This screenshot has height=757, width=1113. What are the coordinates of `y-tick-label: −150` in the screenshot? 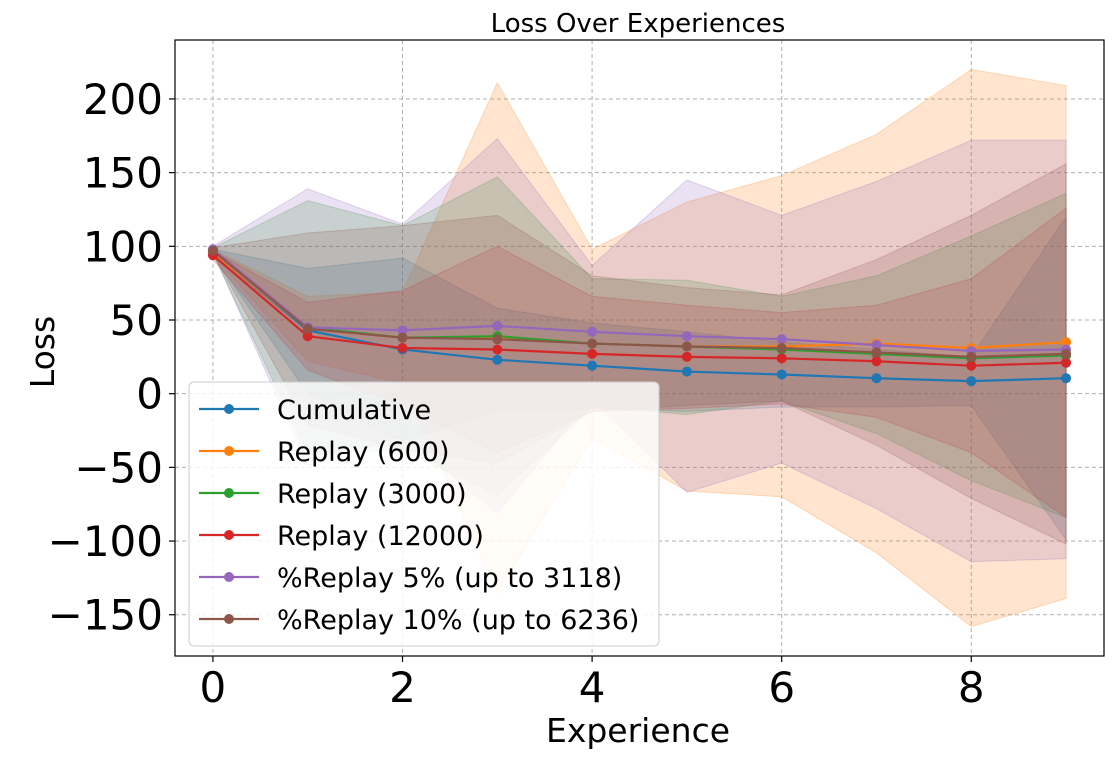 It's located at (105, 615).